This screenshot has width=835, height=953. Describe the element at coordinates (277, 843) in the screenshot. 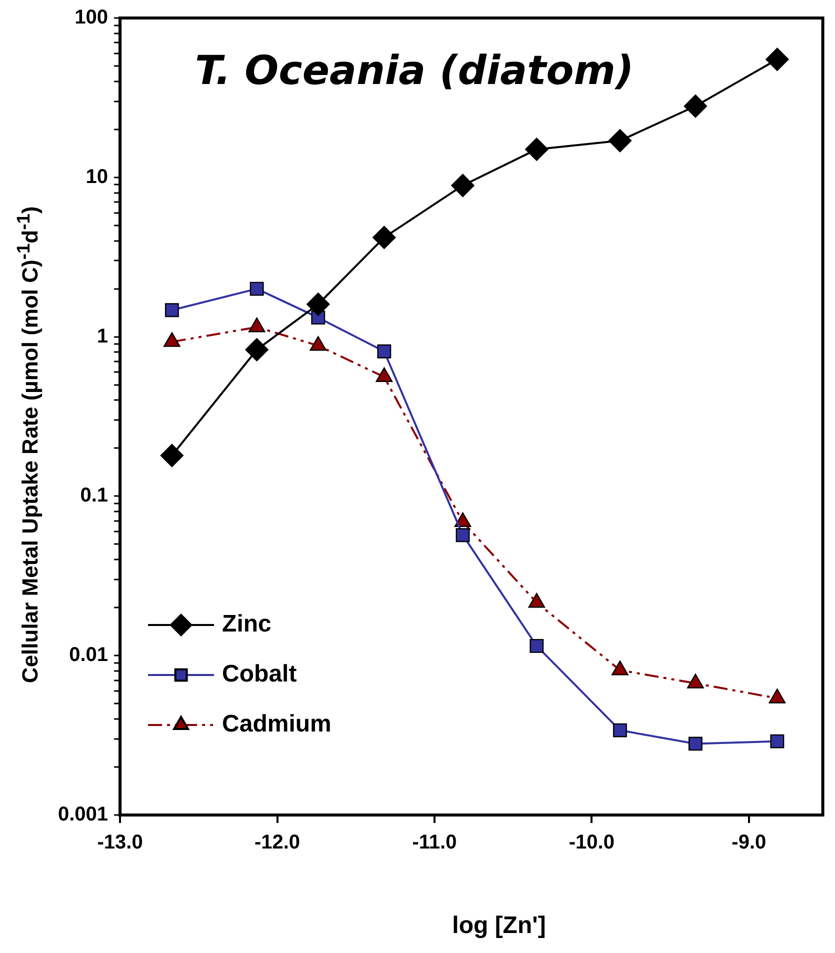

I see `x-tick-label: -12.0` at that location.